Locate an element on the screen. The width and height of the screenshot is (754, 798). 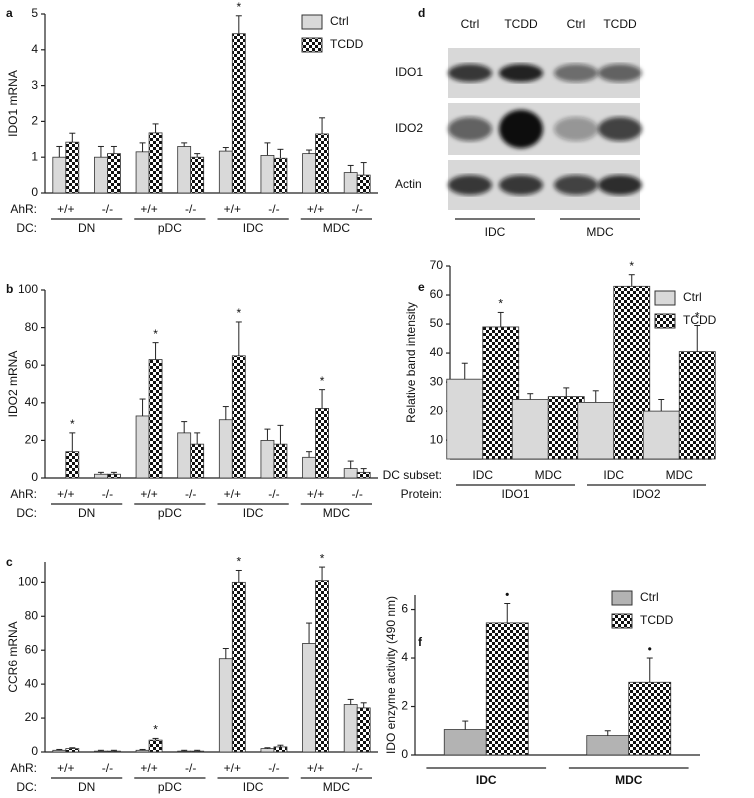
y-axis-label: Relative band intensity is located at coordinates (411, 362).